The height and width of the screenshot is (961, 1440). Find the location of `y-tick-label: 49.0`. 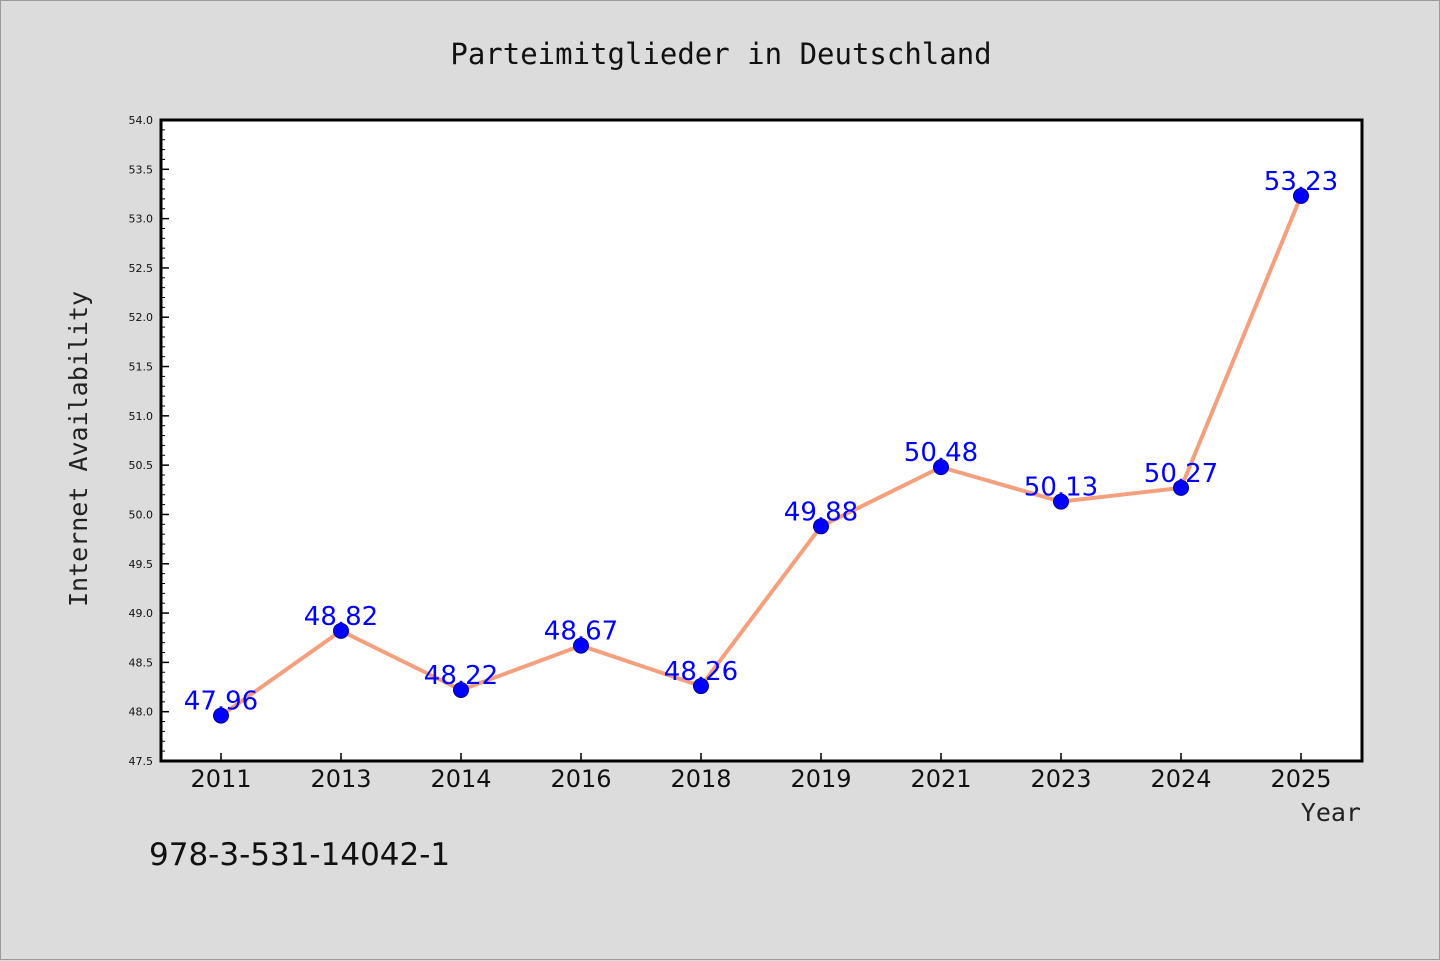

y-tick-label: 49.0 is located at coordinates (141, 613).